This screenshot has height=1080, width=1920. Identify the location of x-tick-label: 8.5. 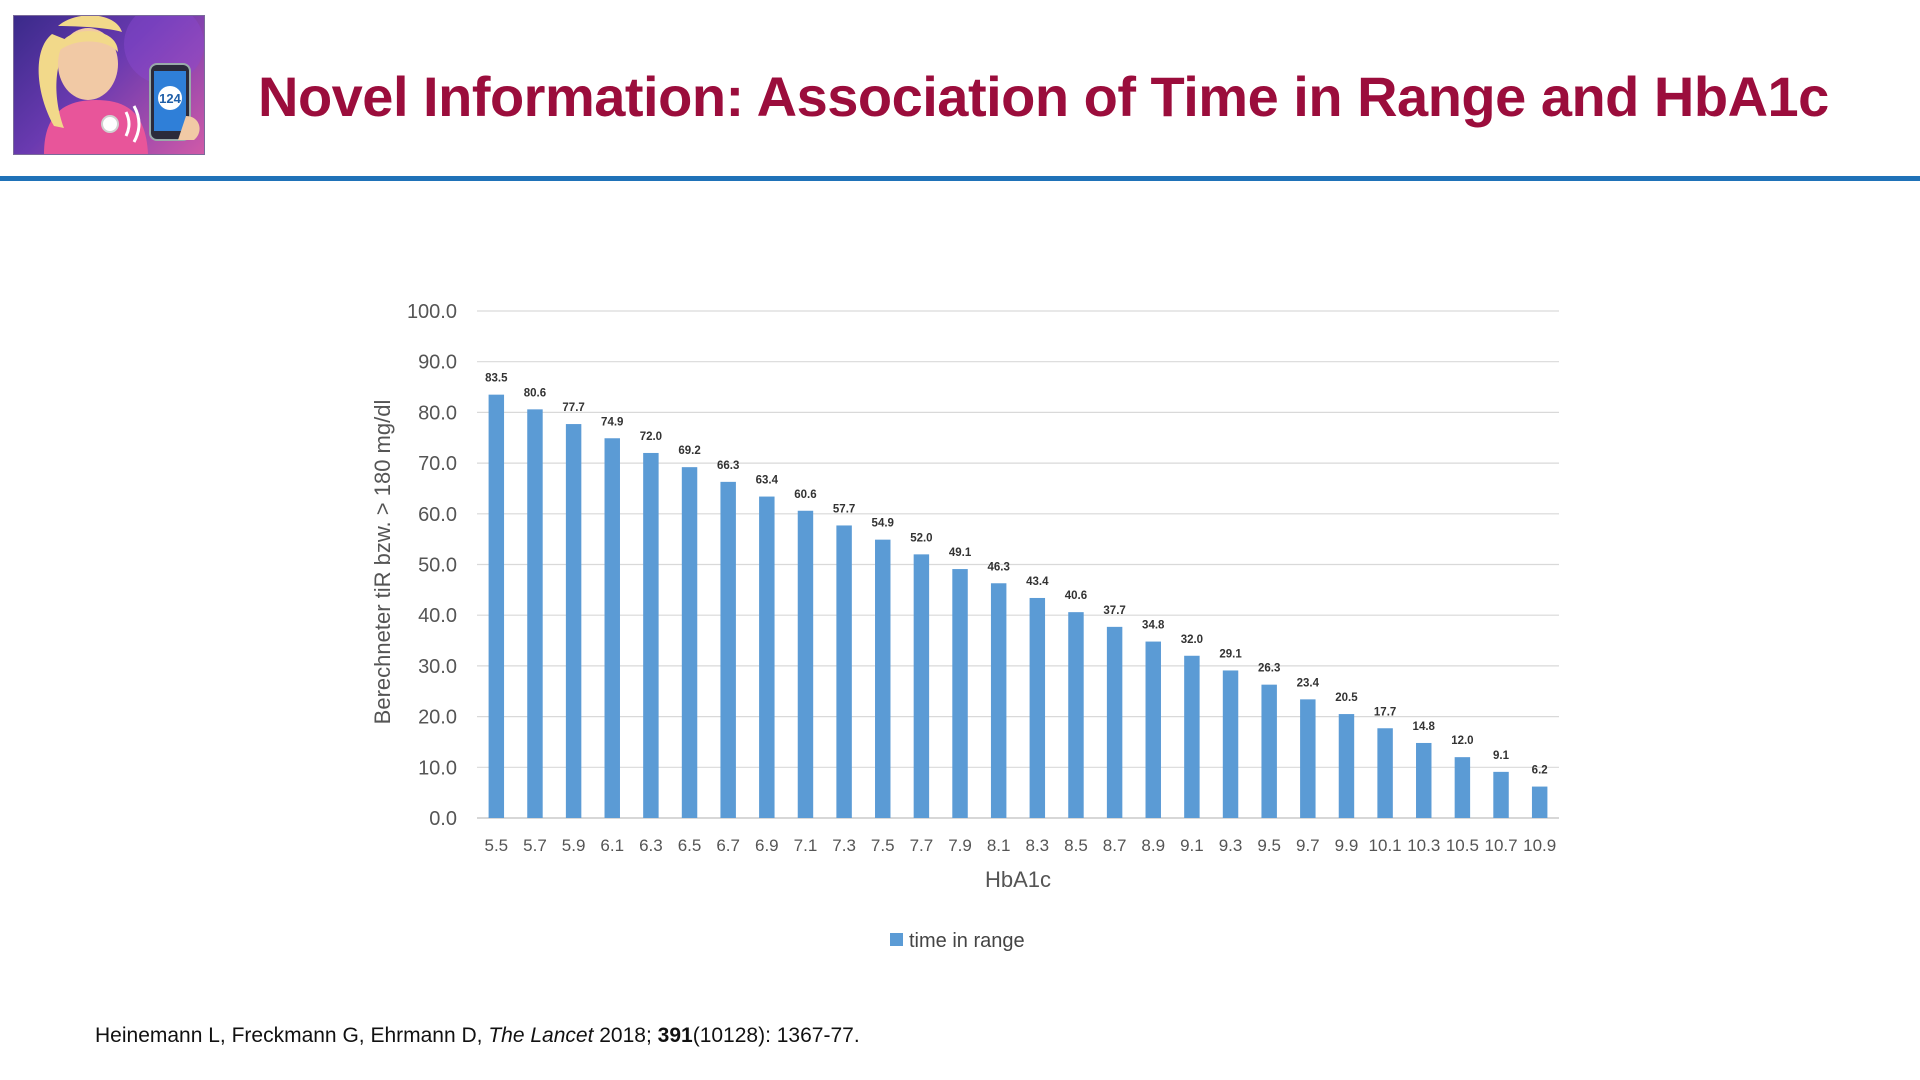
(1076, 845).